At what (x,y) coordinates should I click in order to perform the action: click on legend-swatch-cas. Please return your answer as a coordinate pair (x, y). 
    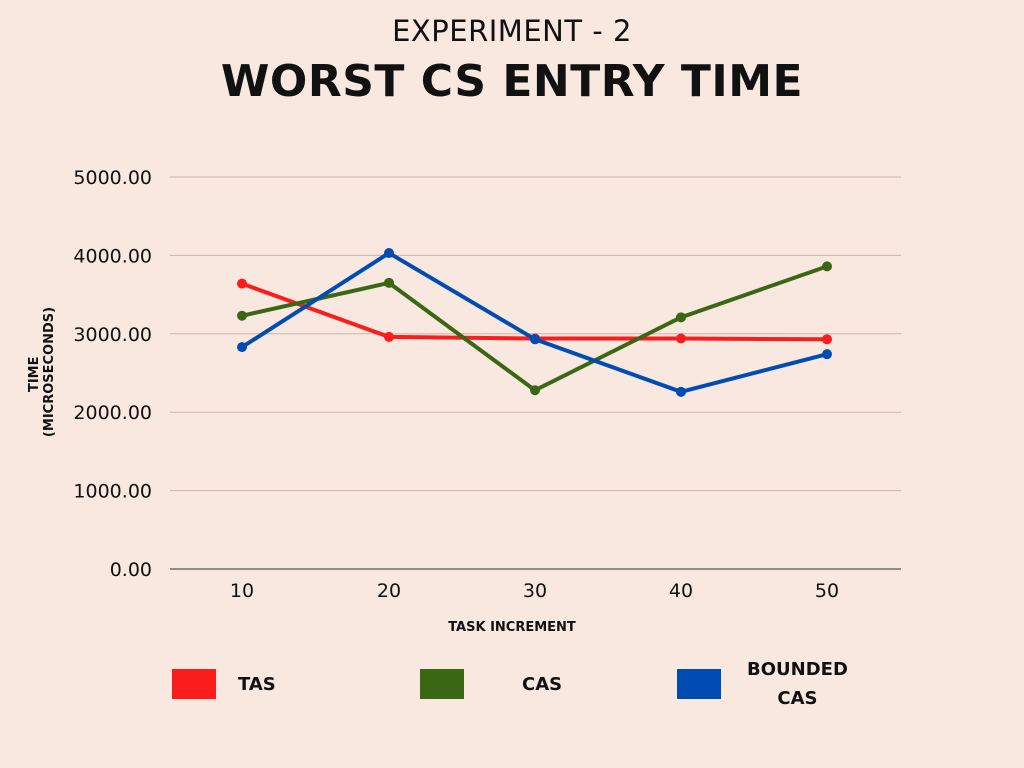
    Looking at the image, I should click on (442, 684).